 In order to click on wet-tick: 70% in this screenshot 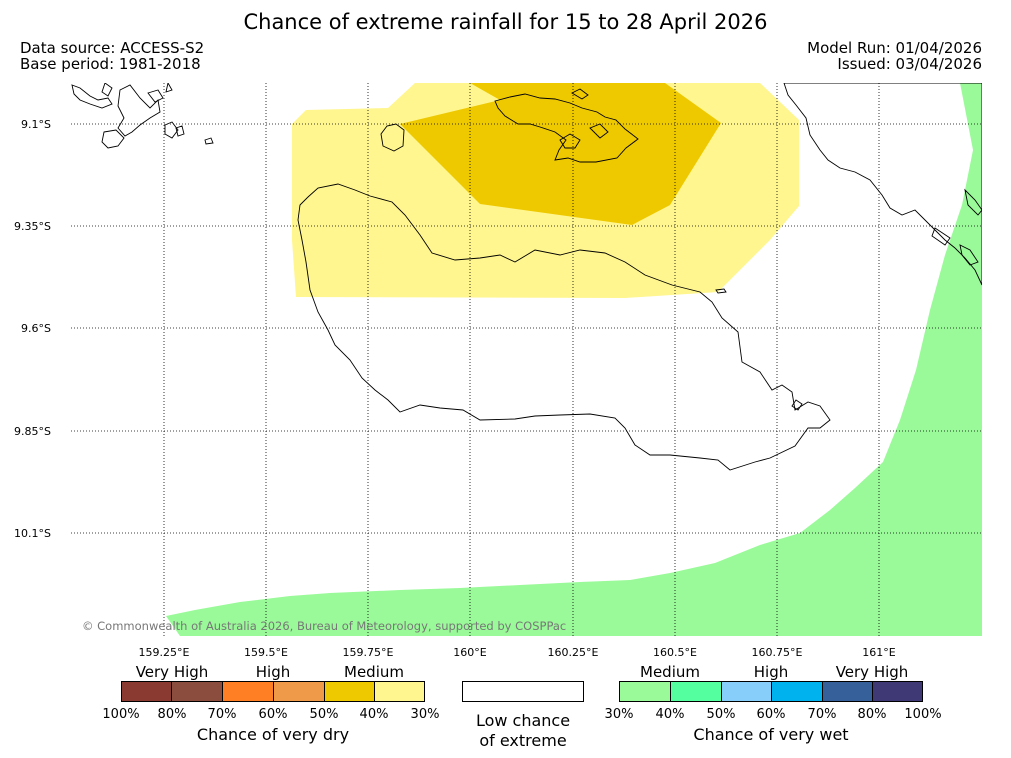, I will do `click(822, 714)`.